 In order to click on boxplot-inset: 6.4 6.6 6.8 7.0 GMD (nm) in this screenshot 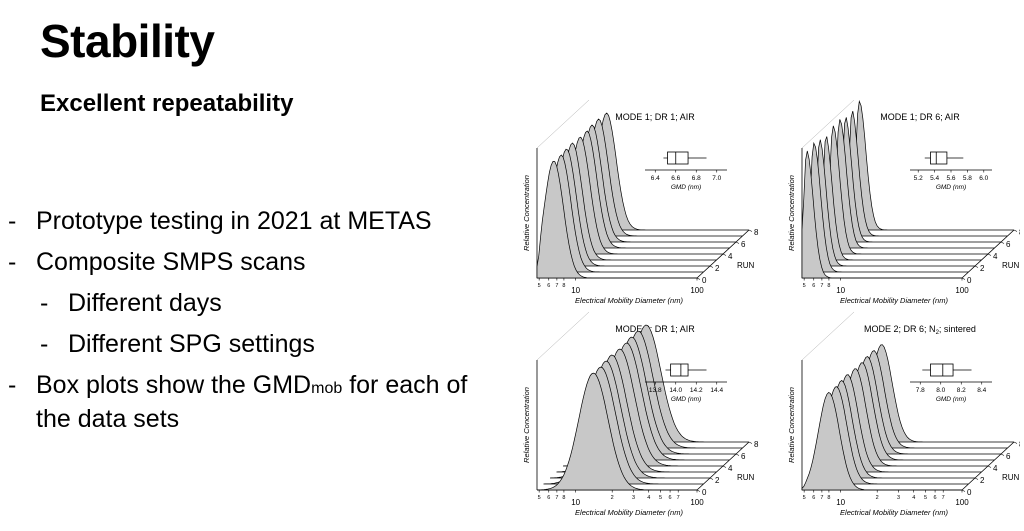, I will do `click(686, 171)`.